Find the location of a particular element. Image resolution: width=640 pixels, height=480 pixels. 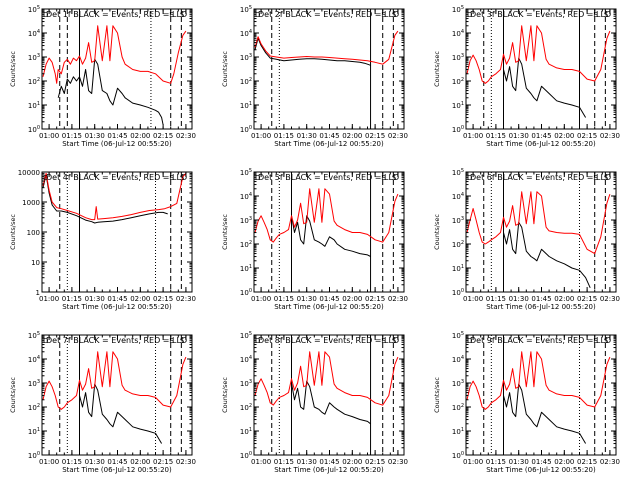

y-tick-label: 1 is located at coordinates (38, 293).